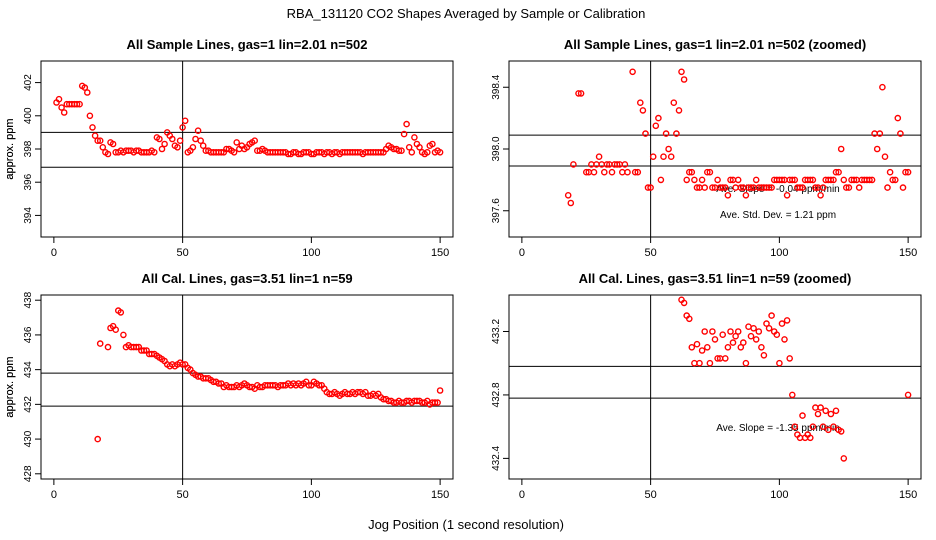  Describe the element at coordinates (496, 148) in the screenshot. I see `y-tick-label: 398.0` at that location.